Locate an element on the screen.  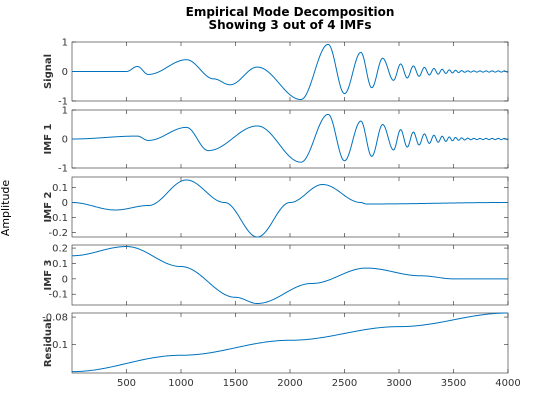
subplot-signal: 1 0 -1 Signal is located at coordinates (276, 73).